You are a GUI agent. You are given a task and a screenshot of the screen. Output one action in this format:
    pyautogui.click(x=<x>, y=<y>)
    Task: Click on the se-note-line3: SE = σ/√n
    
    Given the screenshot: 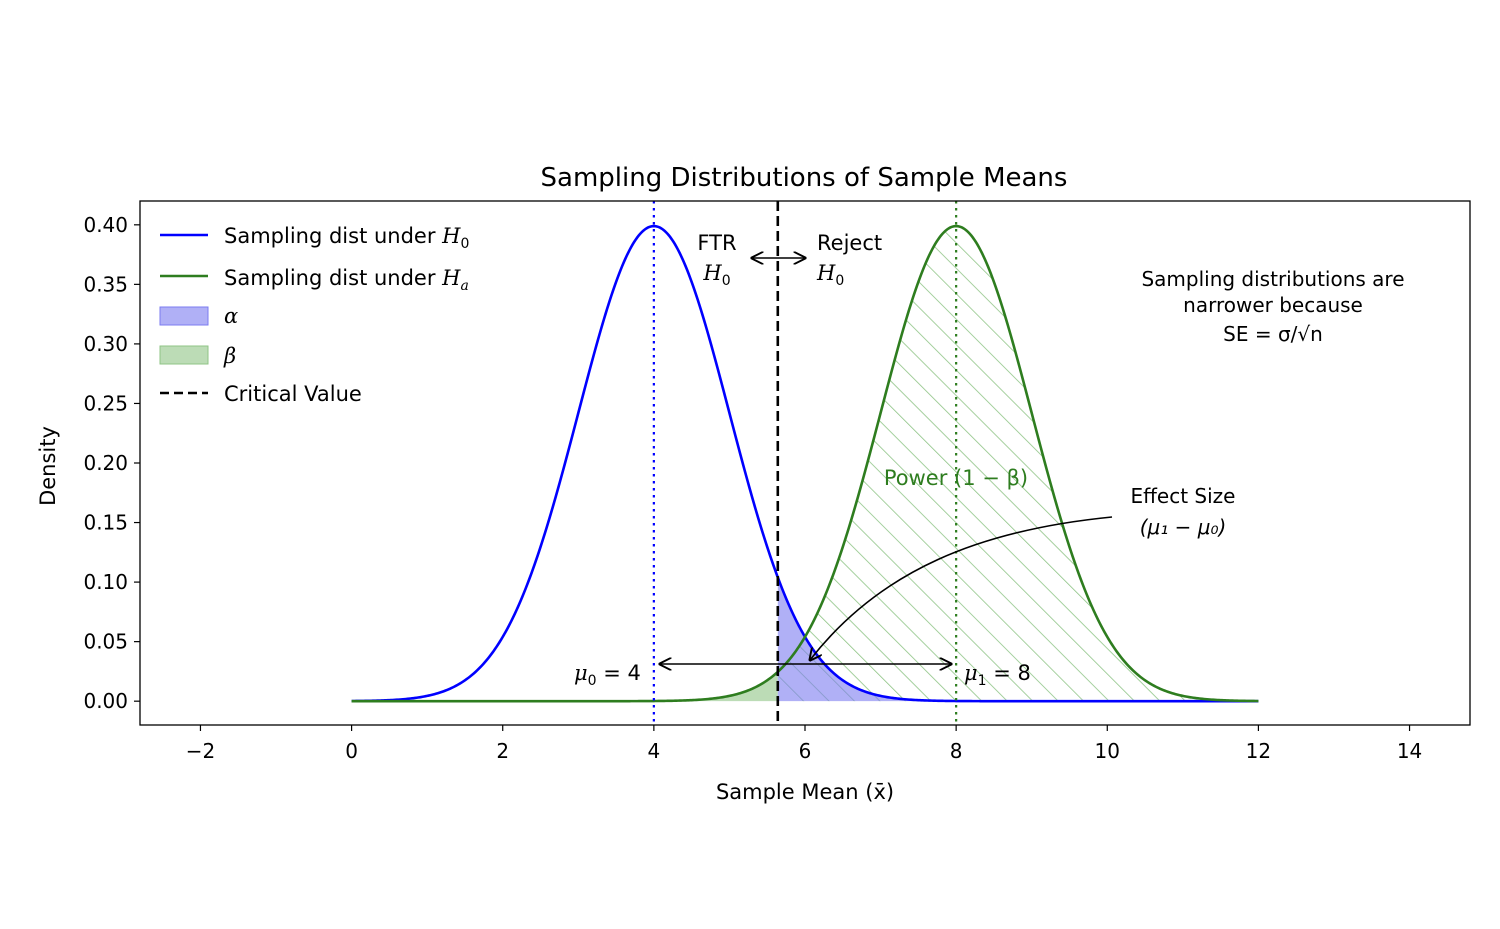 What is the action you would take?
    pyautogui.click(x=1273, y=334)
    